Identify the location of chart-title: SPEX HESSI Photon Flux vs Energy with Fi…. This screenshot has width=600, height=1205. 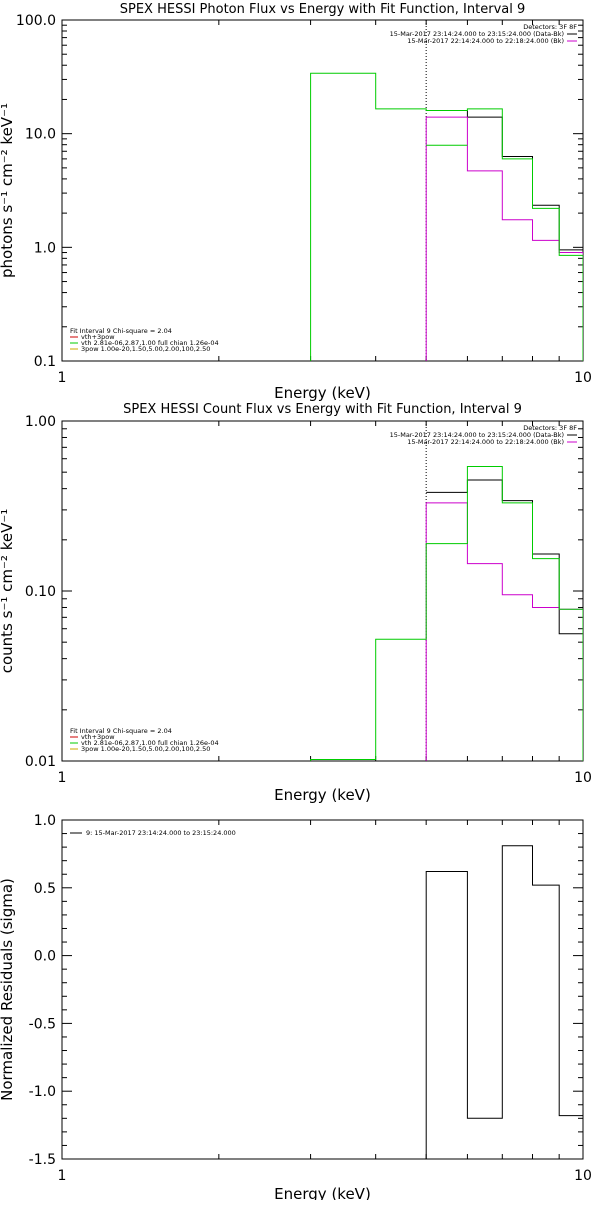
(323, 9).